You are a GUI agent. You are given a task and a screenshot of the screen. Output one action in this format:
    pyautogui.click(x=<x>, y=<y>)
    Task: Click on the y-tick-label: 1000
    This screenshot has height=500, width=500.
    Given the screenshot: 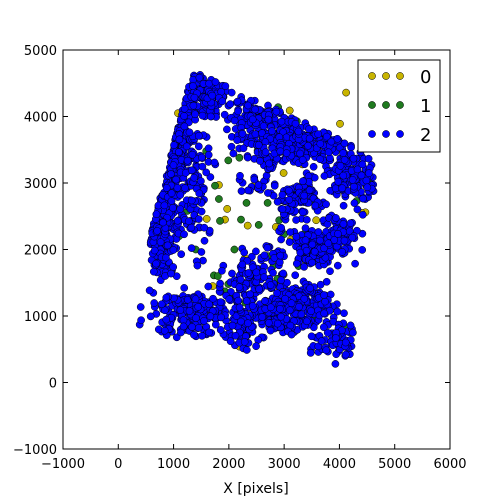 What is the action you would take?
    pyautogui.click(x=40, y=317)
    